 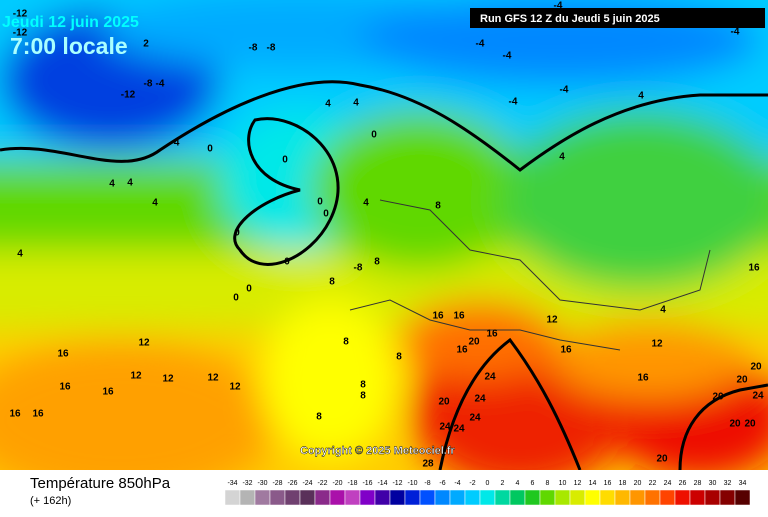 What do you see at coordinates (743, 483) in the screenshot?
I see `colorbar-tick-label: 34` at bounding box center [743, 483].